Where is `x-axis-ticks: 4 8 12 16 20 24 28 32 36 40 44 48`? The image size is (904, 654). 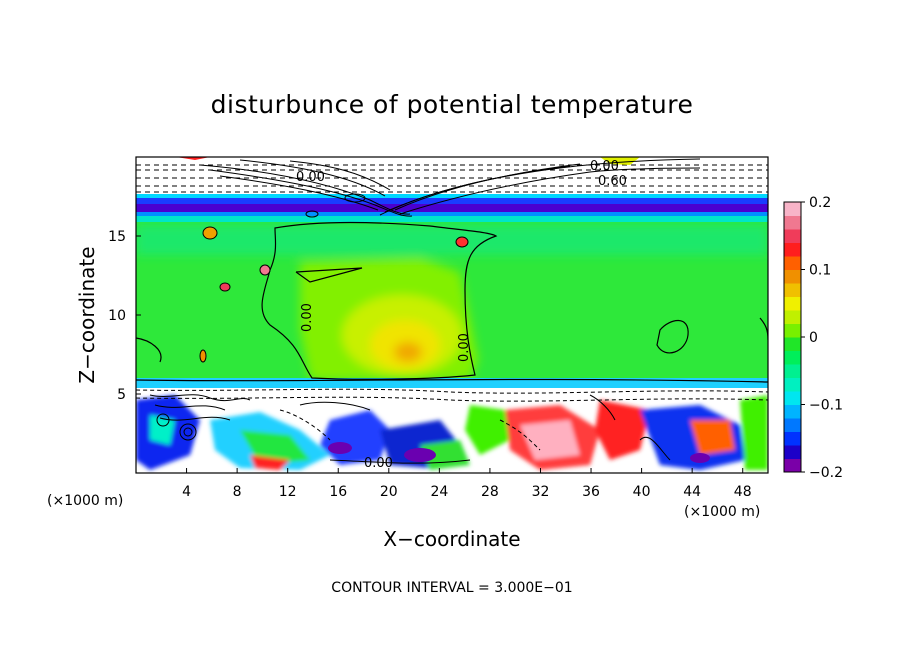 x-axis-ticks: 4 8 12 16 20 24 28 32 36 40 44 48 is located at coordinates (467, 484).